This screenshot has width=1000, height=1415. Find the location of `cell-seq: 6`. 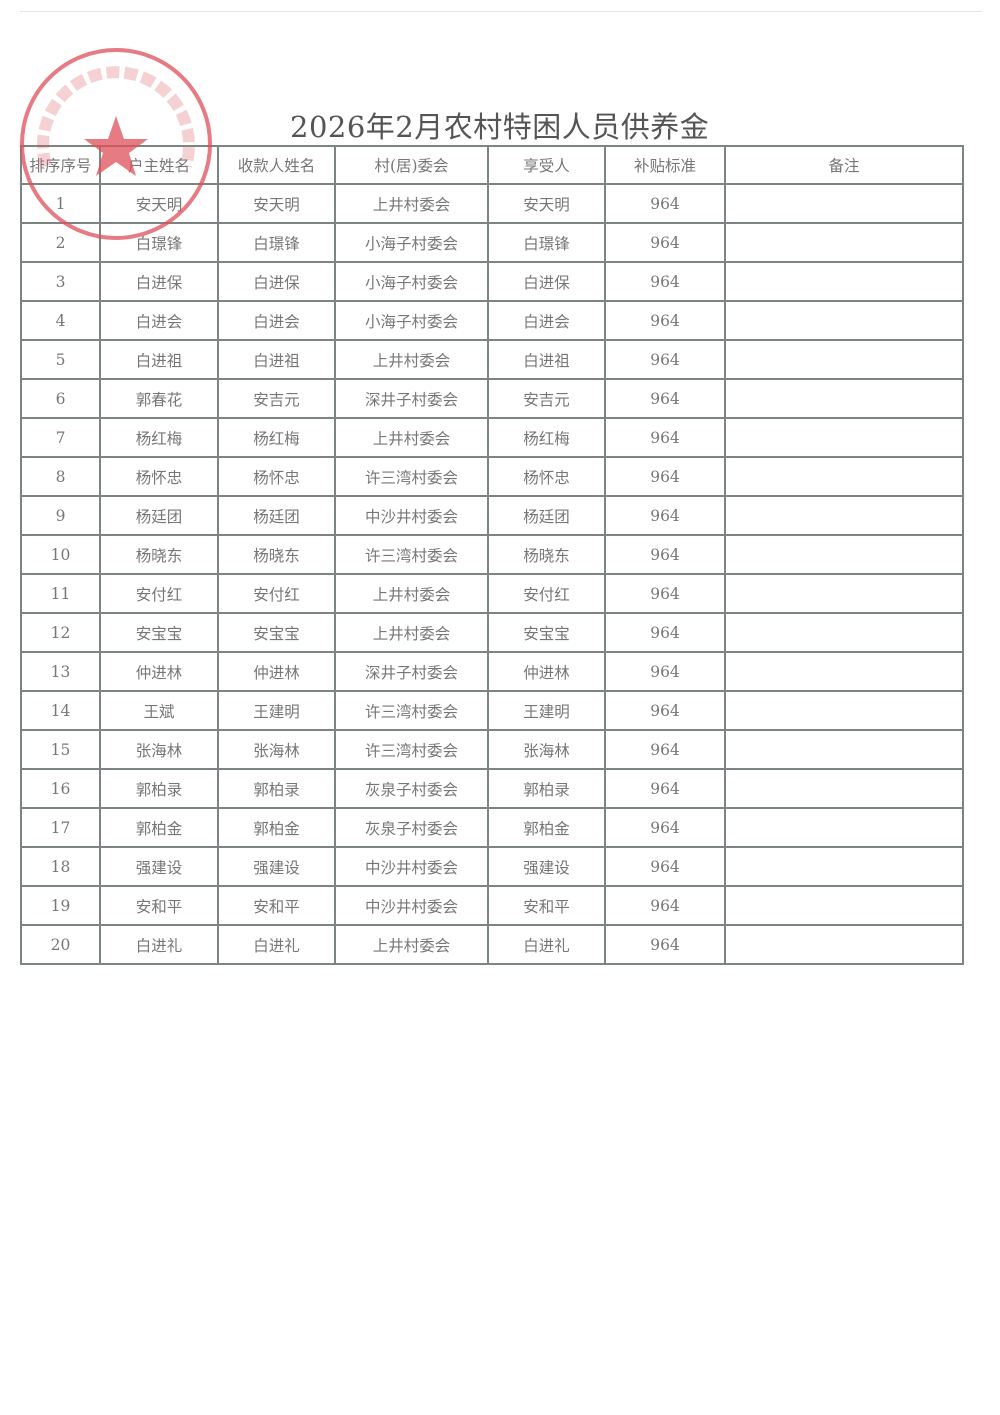

cell-seq: 6 is located at coordinates (60, 398).